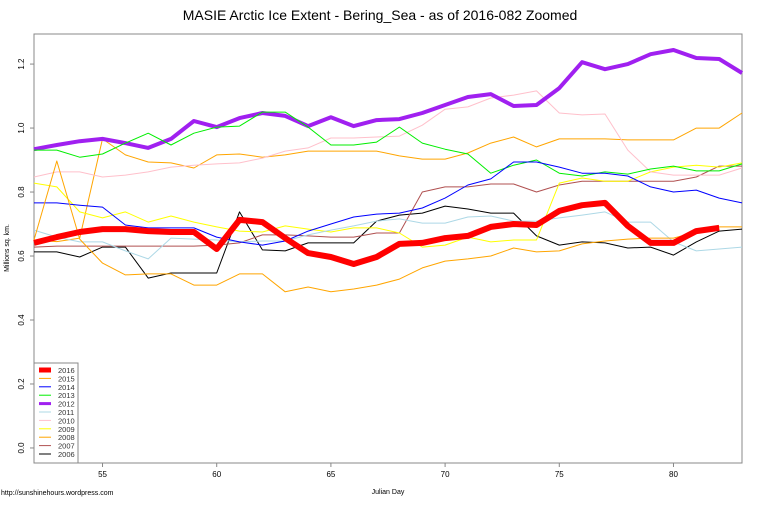 The width and height of the screenshot is (760, 506). I want to click on y-tick-label: 0.4, so click(21, 320).